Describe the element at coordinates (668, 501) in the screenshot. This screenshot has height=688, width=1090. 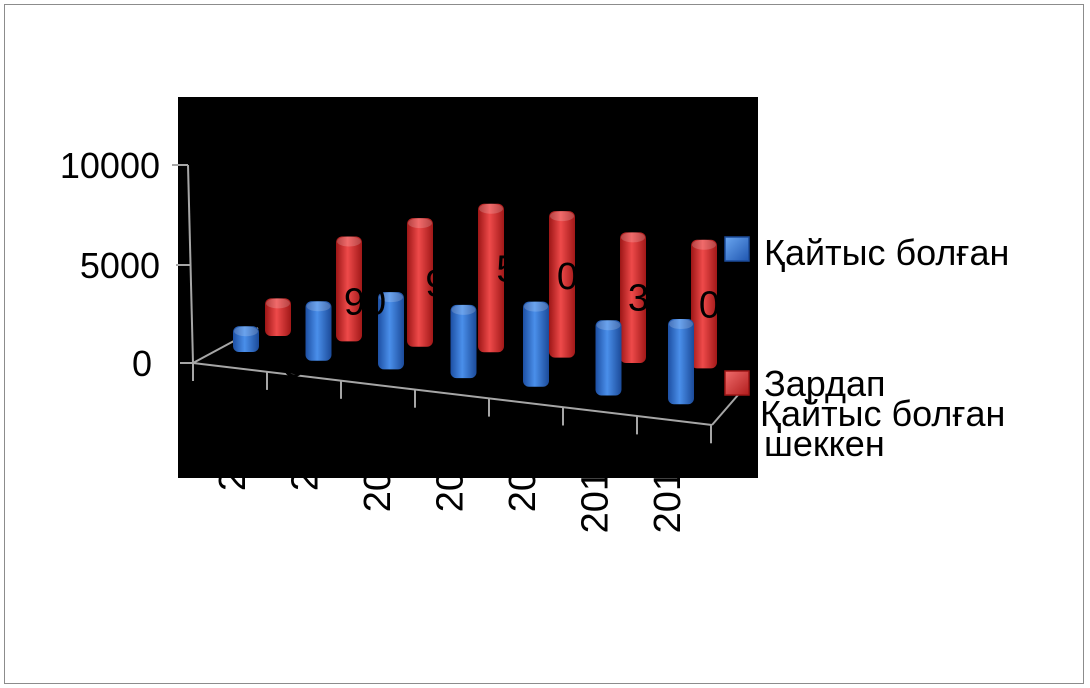
I see `category-label-6: 201` at that location.